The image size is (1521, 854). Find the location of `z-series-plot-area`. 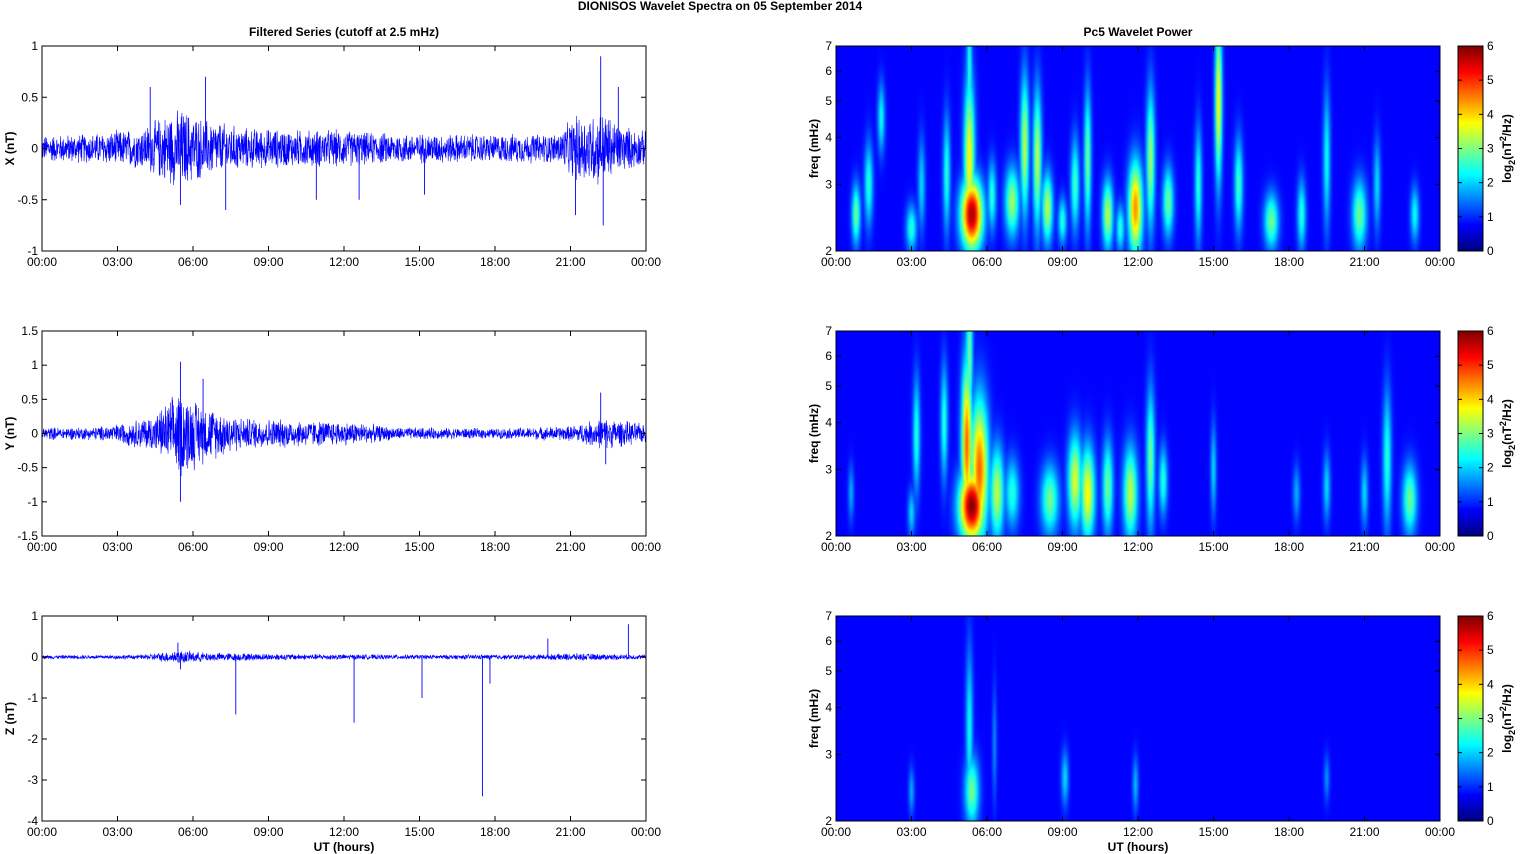

z-series-plot-area is located at coordinates (344, 718).